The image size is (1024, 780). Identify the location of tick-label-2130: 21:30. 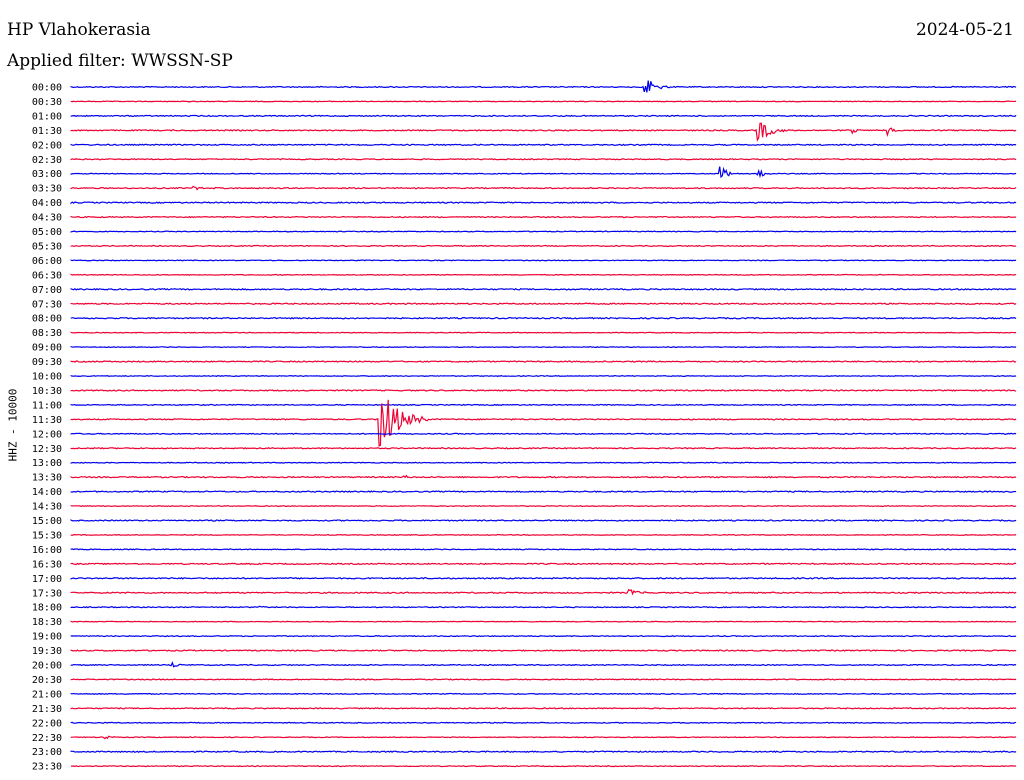
(47, 709).